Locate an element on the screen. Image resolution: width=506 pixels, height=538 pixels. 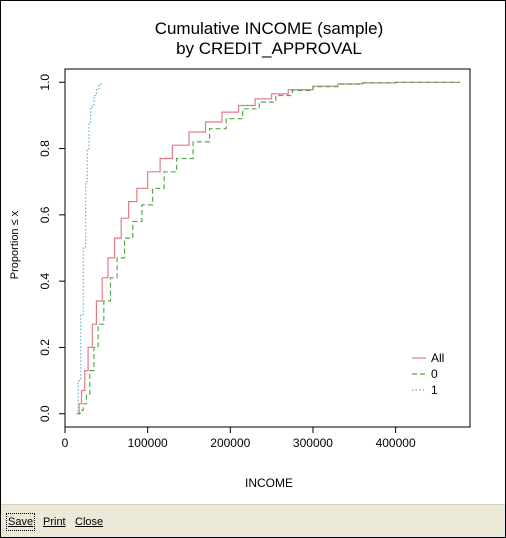
print-button-label: Print is located at coordinates (54, 522).